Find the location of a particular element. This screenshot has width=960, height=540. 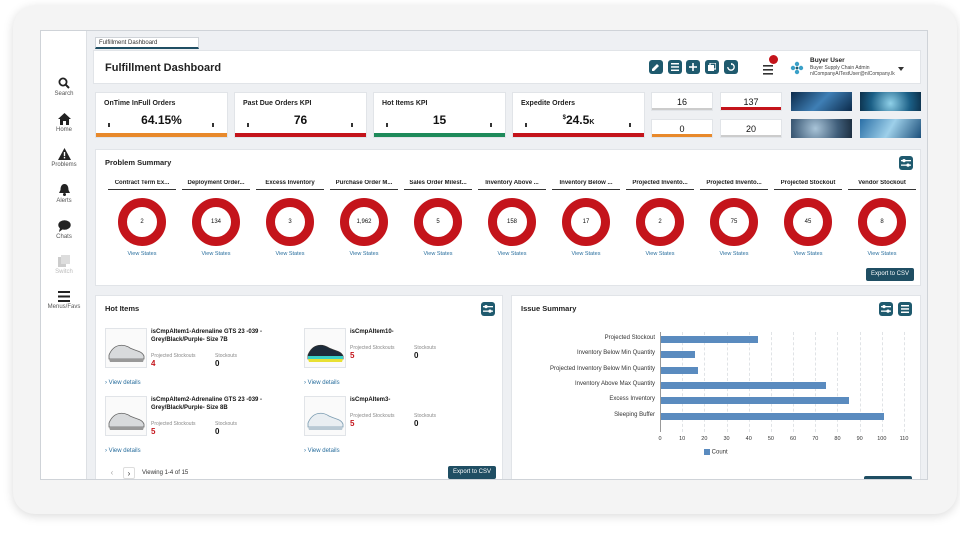

copy-button is located at coordinates (712, 67).